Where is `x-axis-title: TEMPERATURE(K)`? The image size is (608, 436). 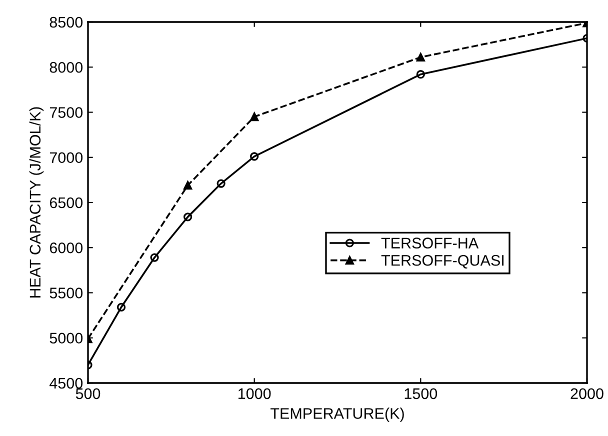
x-axis-title: TEMPERATURE(K) is located at coordinates (337, 415).